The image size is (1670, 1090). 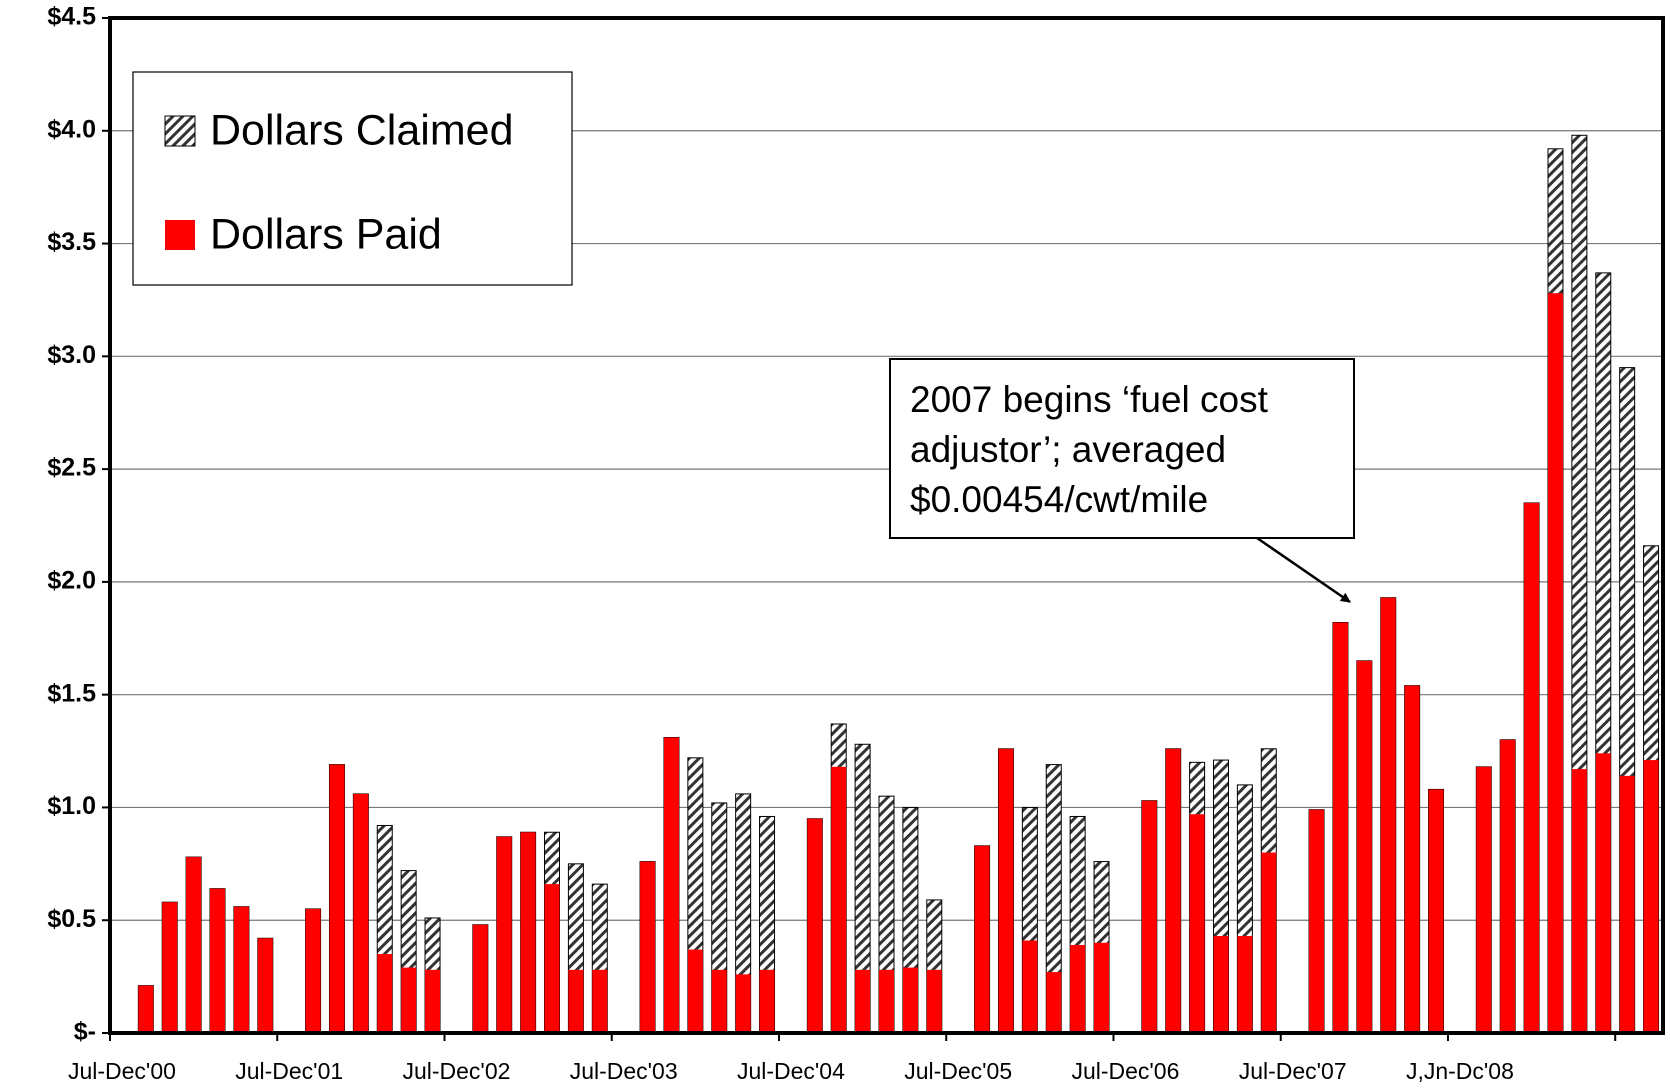 What do you see at coordinates (1068, 449) in the screenshot?
I see `annotation-text: adjustor’; averaged` at bounding box center [1068, 449].